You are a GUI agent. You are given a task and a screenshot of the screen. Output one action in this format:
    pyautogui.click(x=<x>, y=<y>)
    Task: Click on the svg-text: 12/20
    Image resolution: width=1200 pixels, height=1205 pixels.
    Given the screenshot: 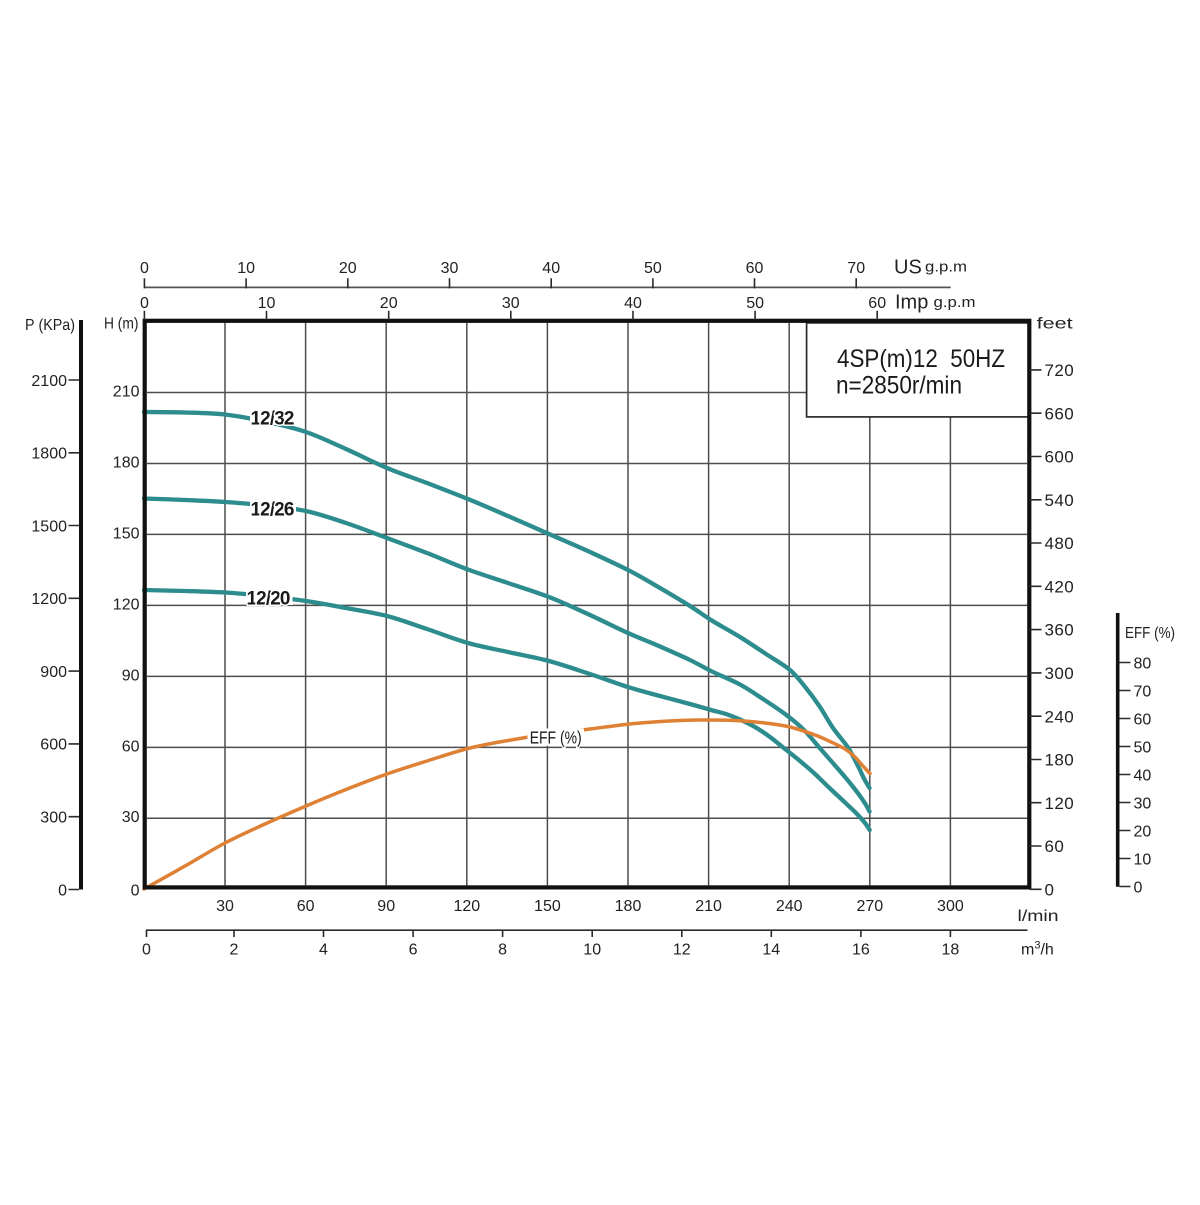 What is the action you would take?
    pyautogui.click(x=269, y=599)
    